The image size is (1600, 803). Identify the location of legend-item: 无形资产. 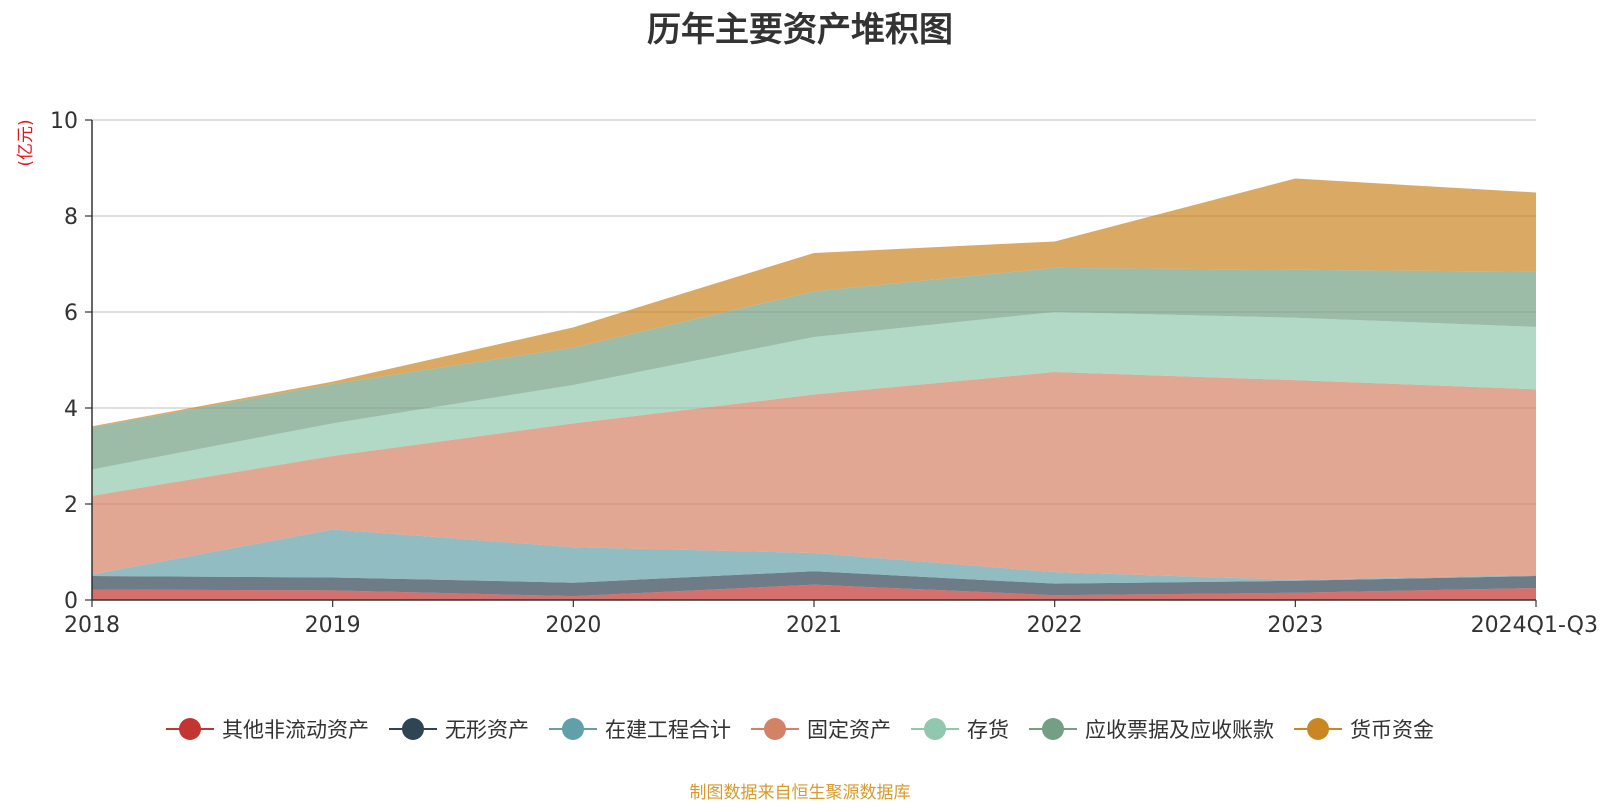
(459, 729).